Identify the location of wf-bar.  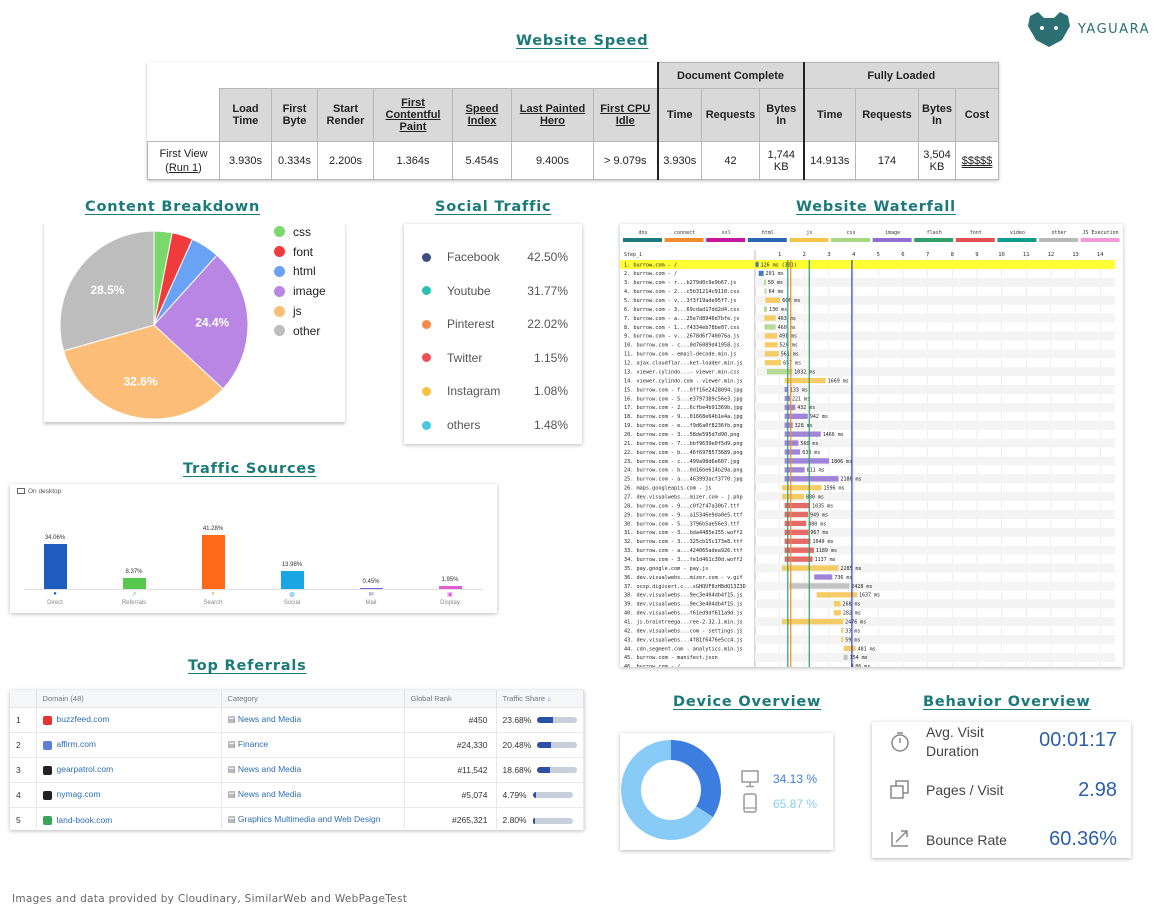
(792, 452).